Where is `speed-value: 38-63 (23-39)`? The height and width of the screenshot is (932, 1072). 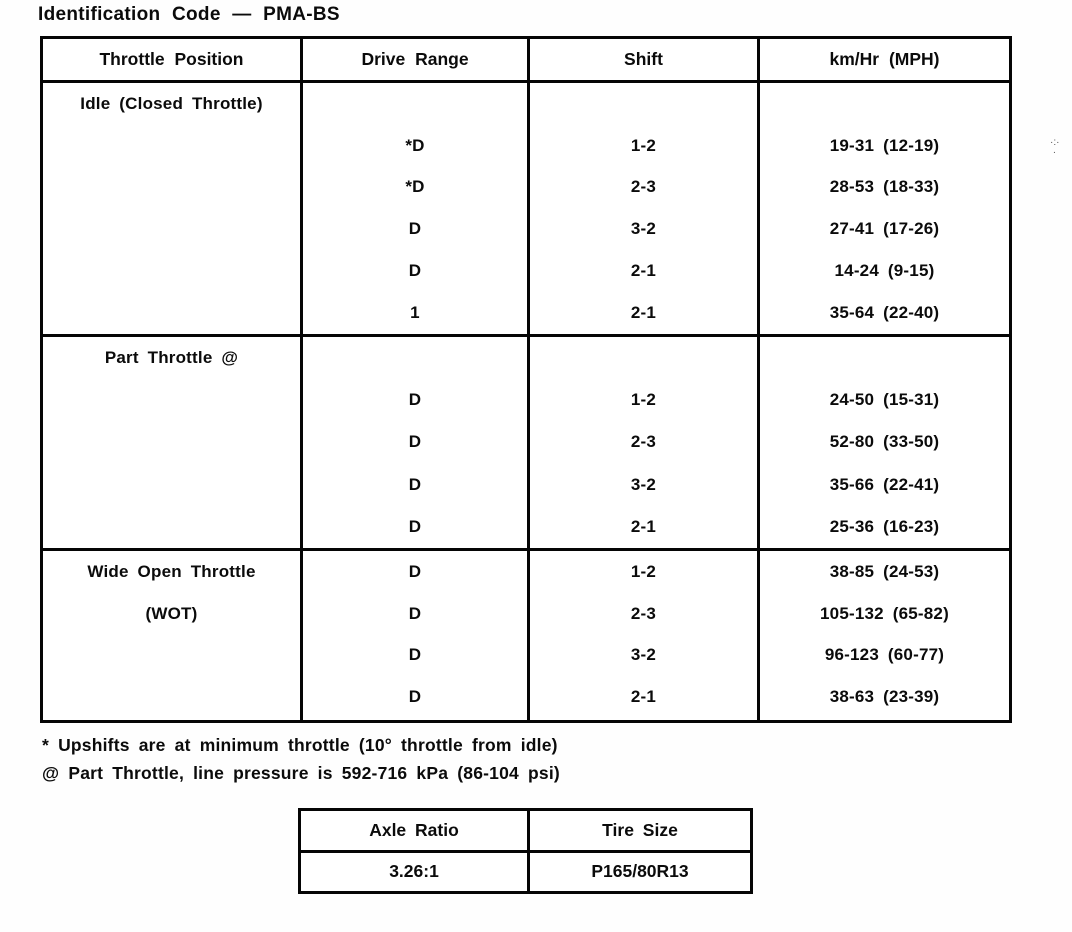 speed-value: 38-63 (23-39) is located at coordinates (884, 696).